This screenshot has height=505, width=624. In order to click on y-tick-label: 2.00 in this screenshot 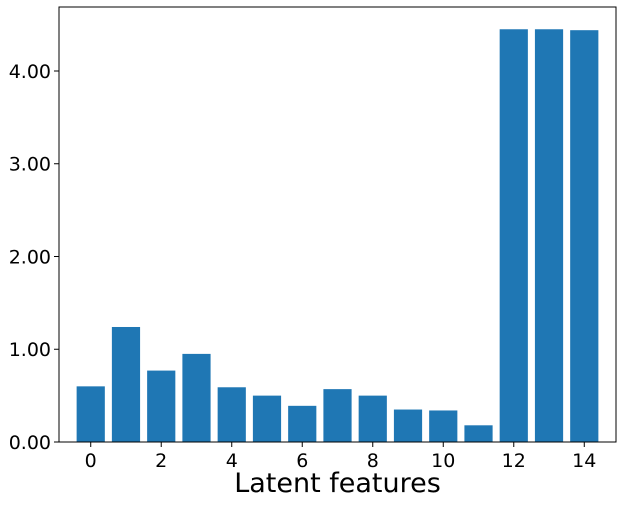, I will do `click(30, 257)`.